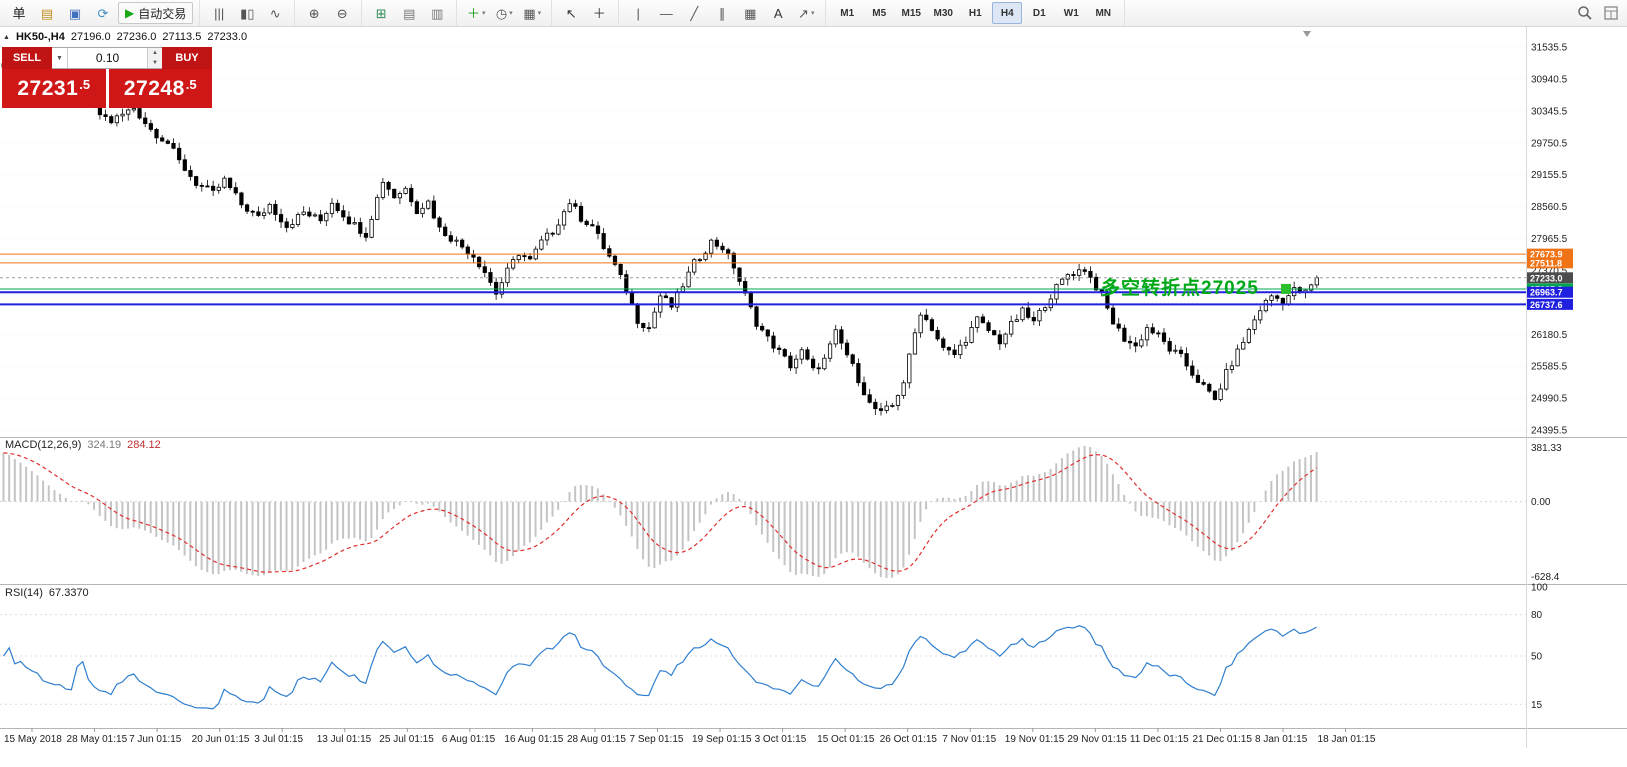 Image resolution: width=1627 pixels, height=767 pixels. I want to click on line-chart-icon: ∿, so click(275, 13).